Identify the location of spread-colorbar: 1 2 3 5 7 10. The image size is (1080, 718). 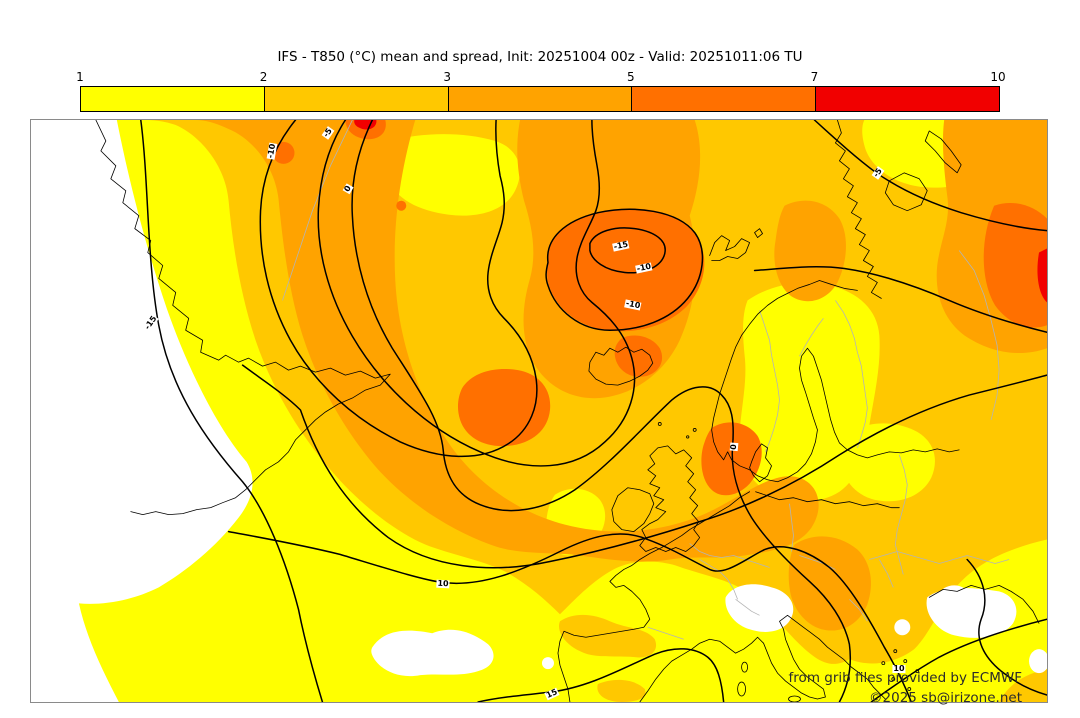
(541, 91).